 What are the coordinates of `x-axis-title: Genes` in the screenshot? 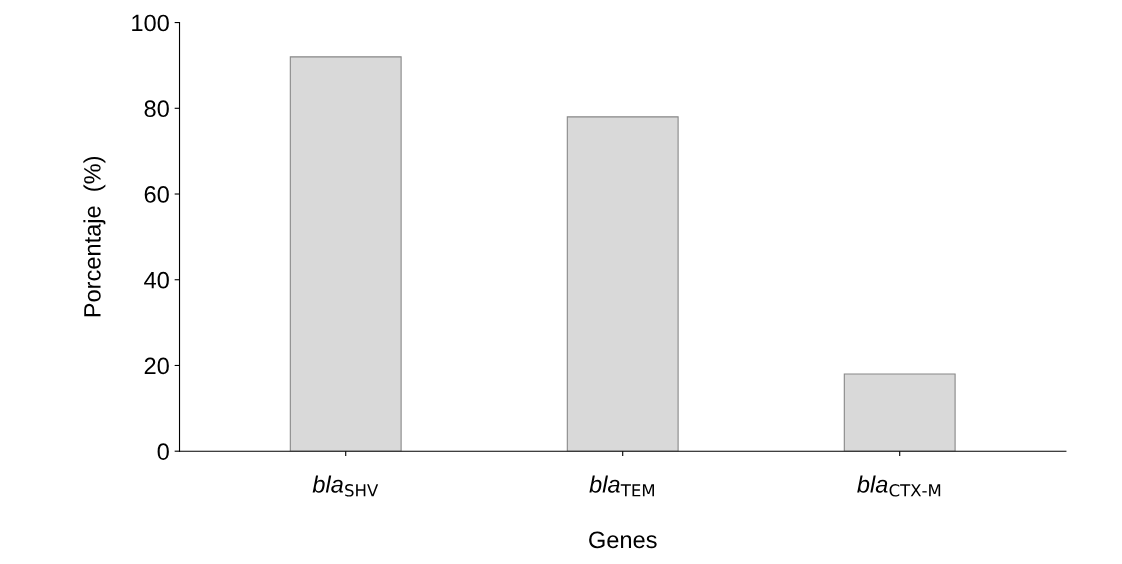 It's located at (623, 540).